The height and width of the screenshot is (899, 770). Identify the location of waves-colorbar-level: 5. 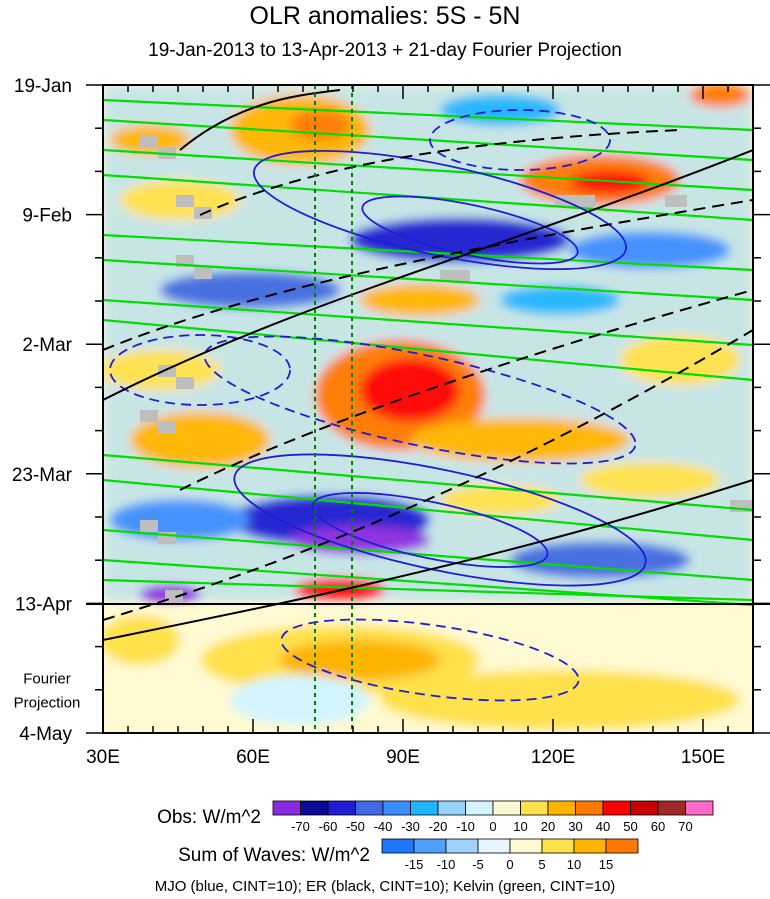
(541, 864).